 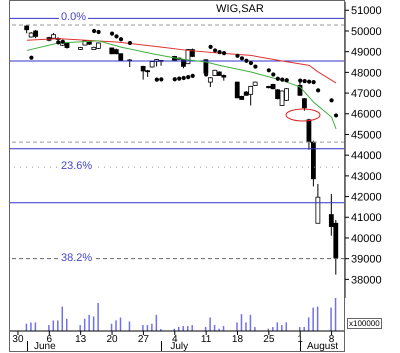 What do you see at coordinates (366, 11) in the screenshot?
I see `y-tick-label: 51000` at bounding box center [366, 11].